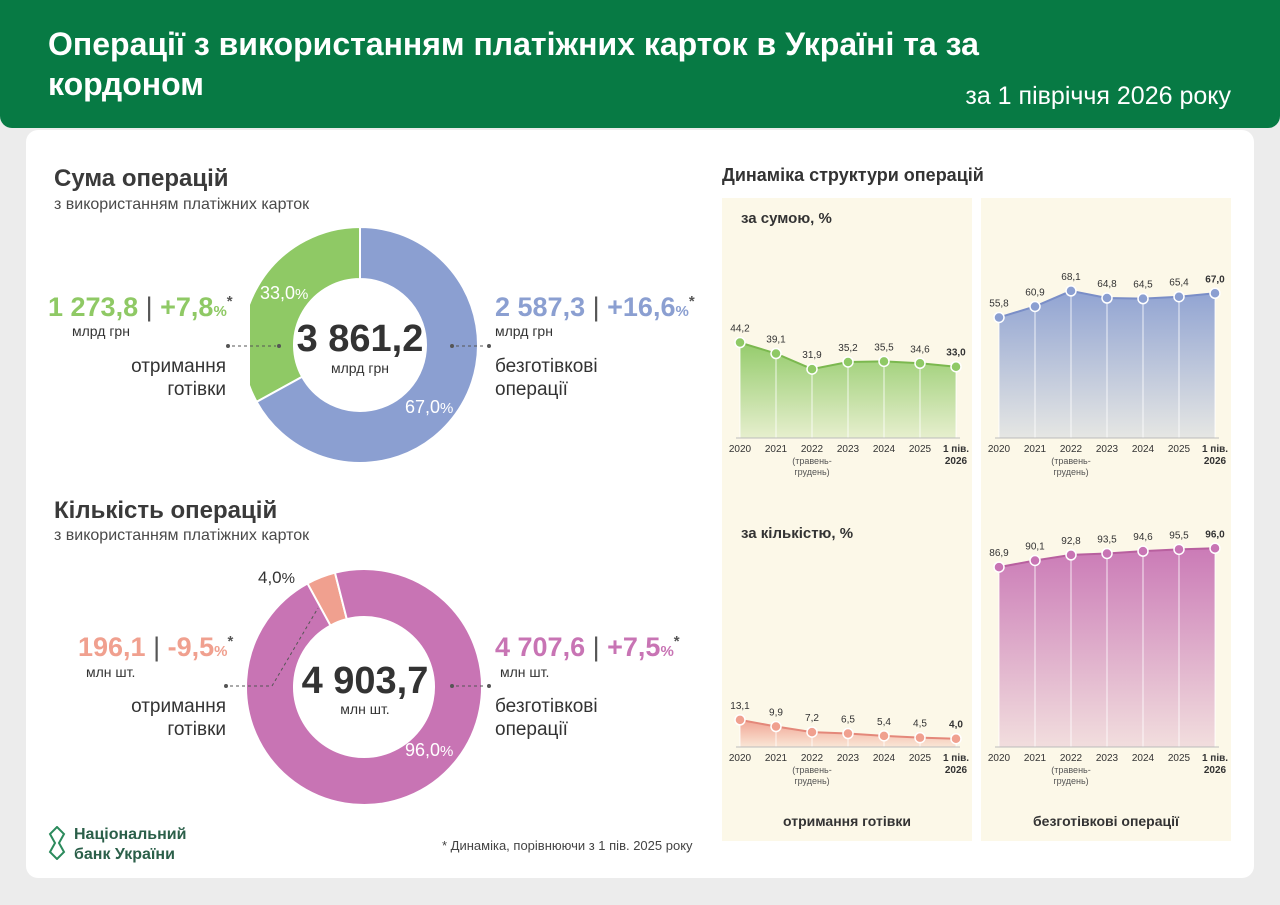 Image resolution: width=1280 pixels, height=905 pixels. I want to click on sum-noncash-data-label: 64,8, so click(1107, 284).